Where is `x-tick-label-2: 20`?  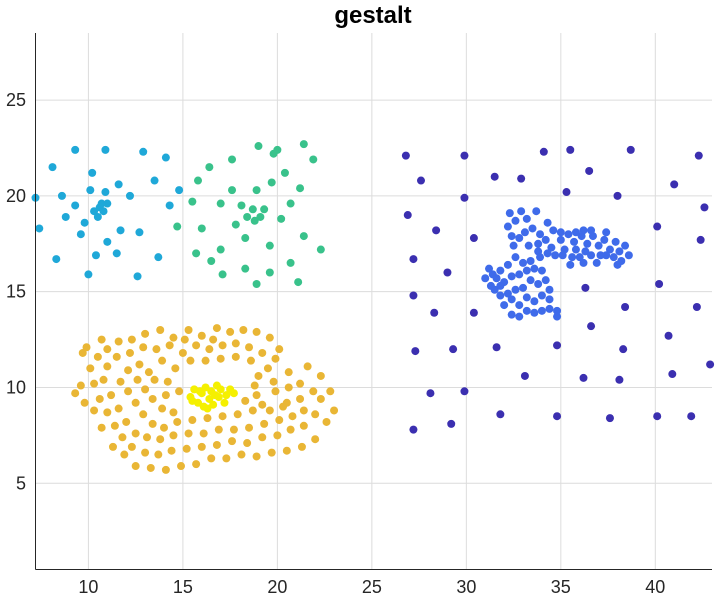 x-tick-label-2: 20 is located at coordinates (277, 587).